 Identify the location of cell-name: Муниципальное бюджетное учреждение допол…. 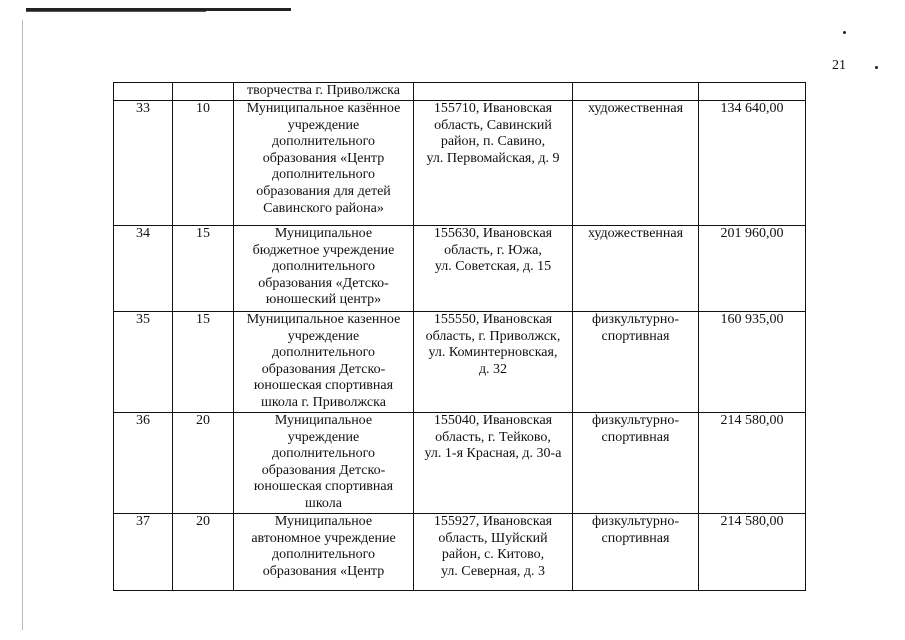
(323, 268).